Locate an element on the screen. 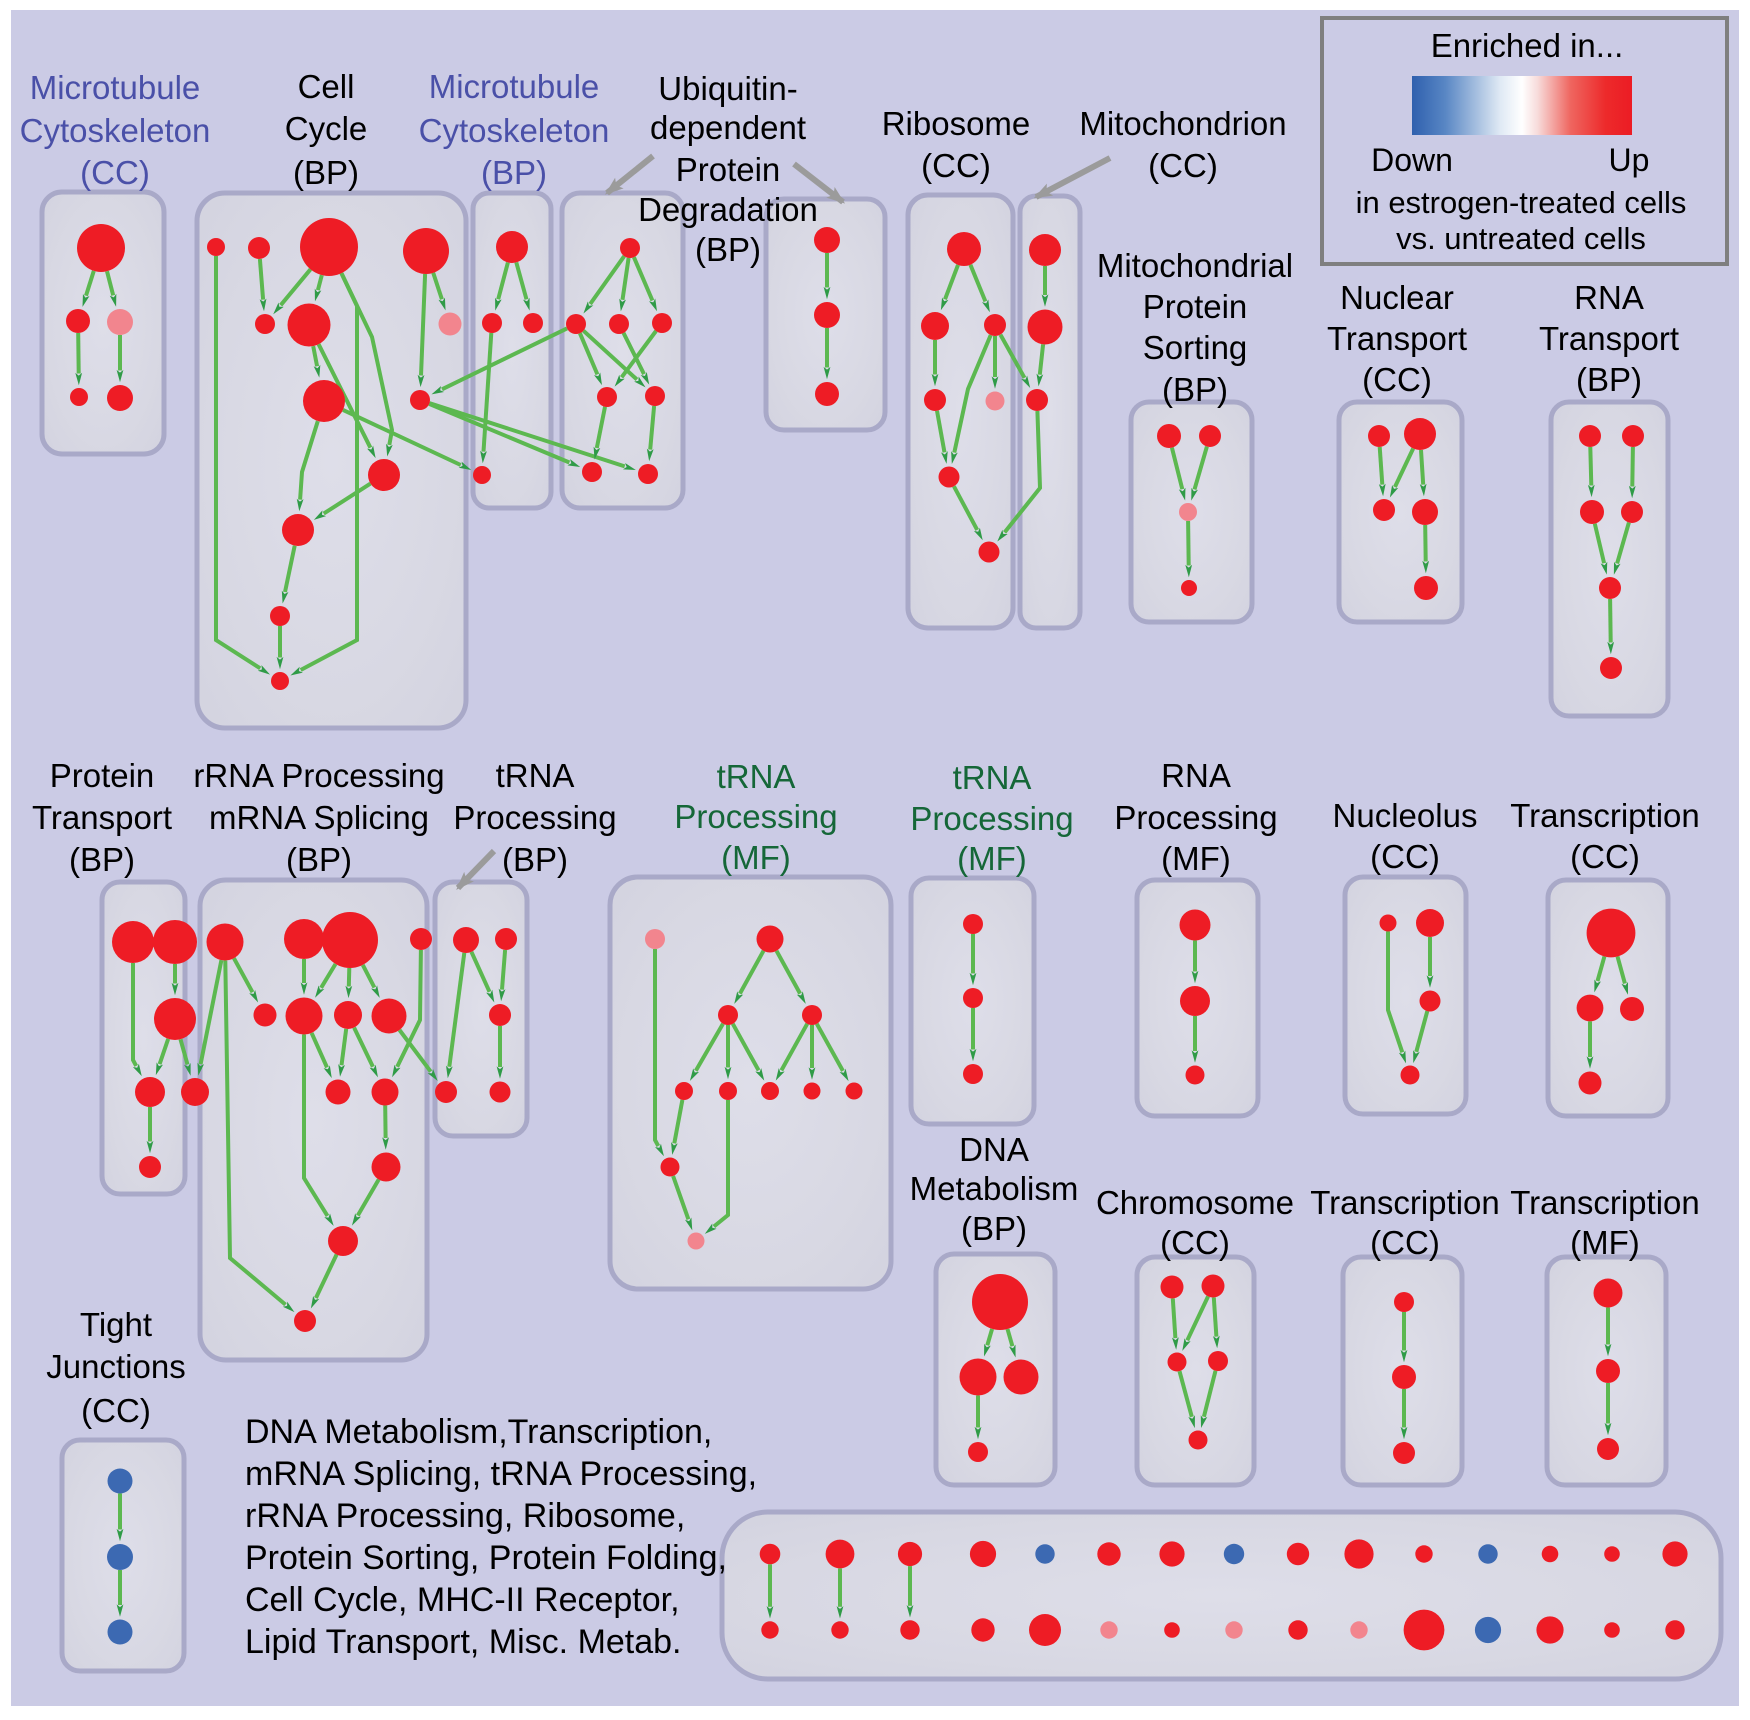 This screenshot has height=1720, width=1750. svg-text:mRNA Splicing, tRNA Processing: mRNA Splicing, tRNA Processing, is located at coordinates (501, 1474).